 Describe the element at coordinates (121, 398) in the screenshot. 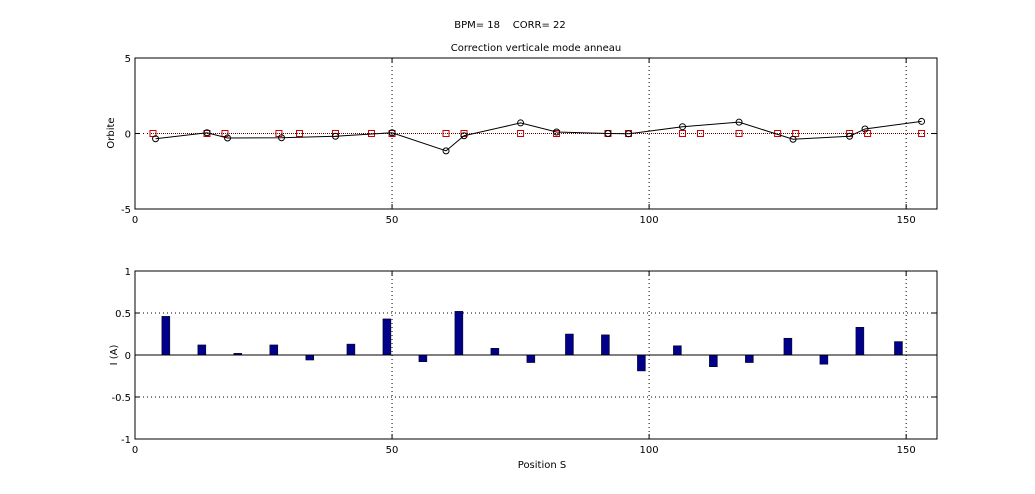

I see `current-ytick-label: -0.5` at that location.